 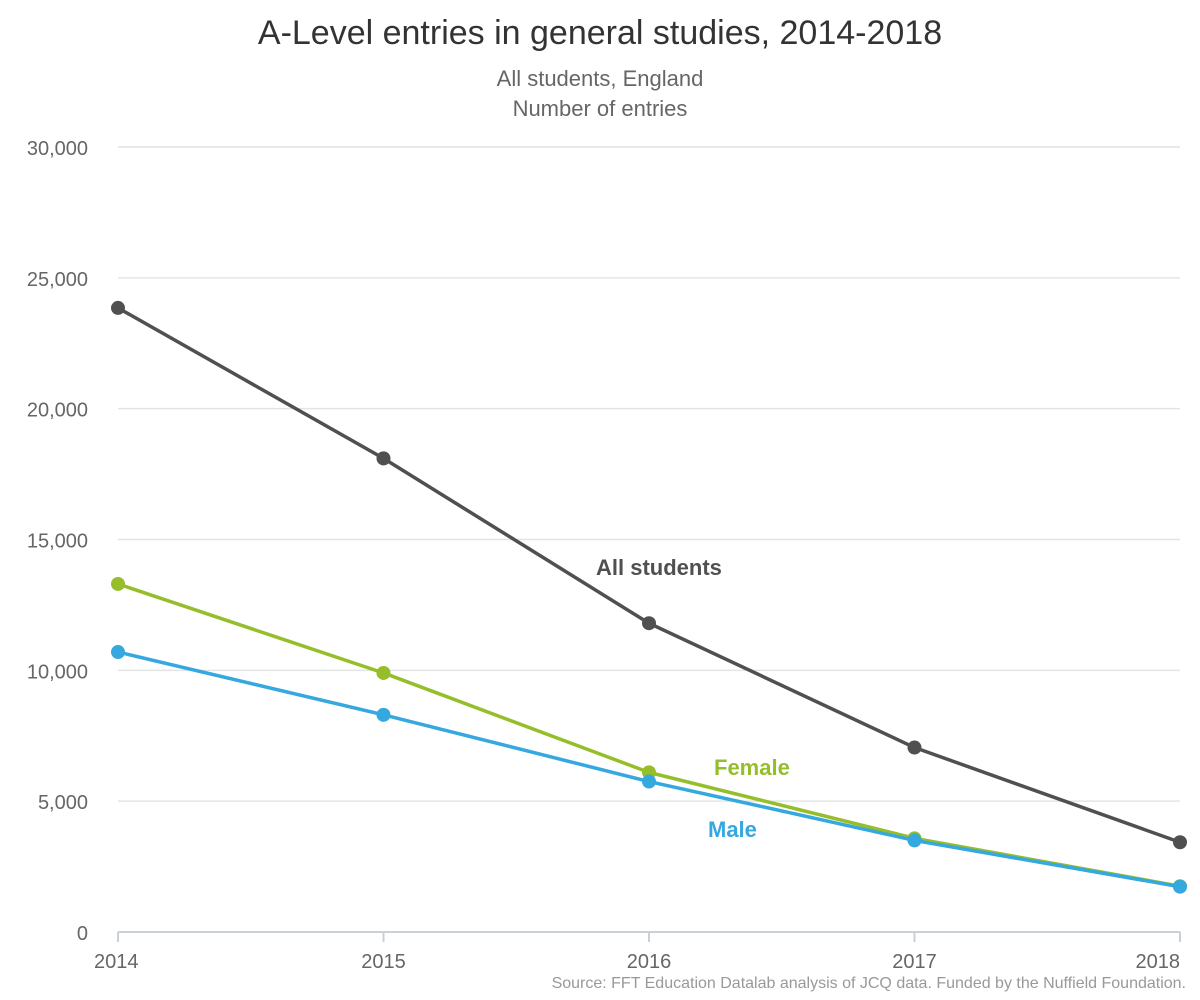 What do you see at coordinates (383, 962) in the screenshot?
I see `x-tick-label: 2015` at bounding box center [383, 962].